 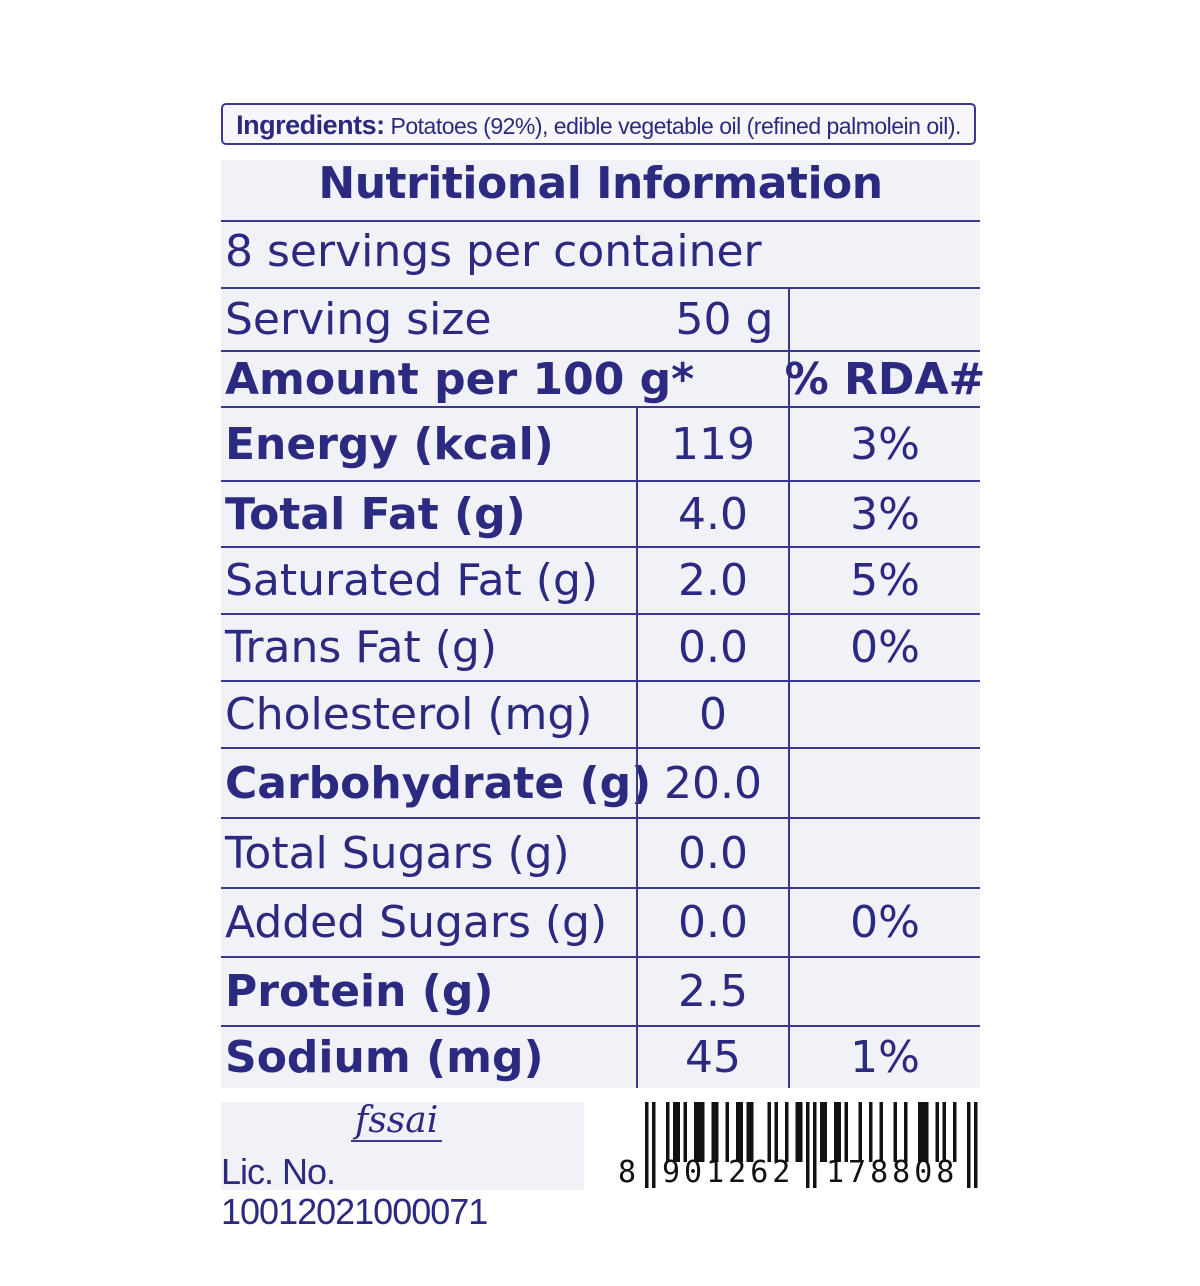 I want to click on barcode: 8 901262 178808, so click(x=798, y=1146).